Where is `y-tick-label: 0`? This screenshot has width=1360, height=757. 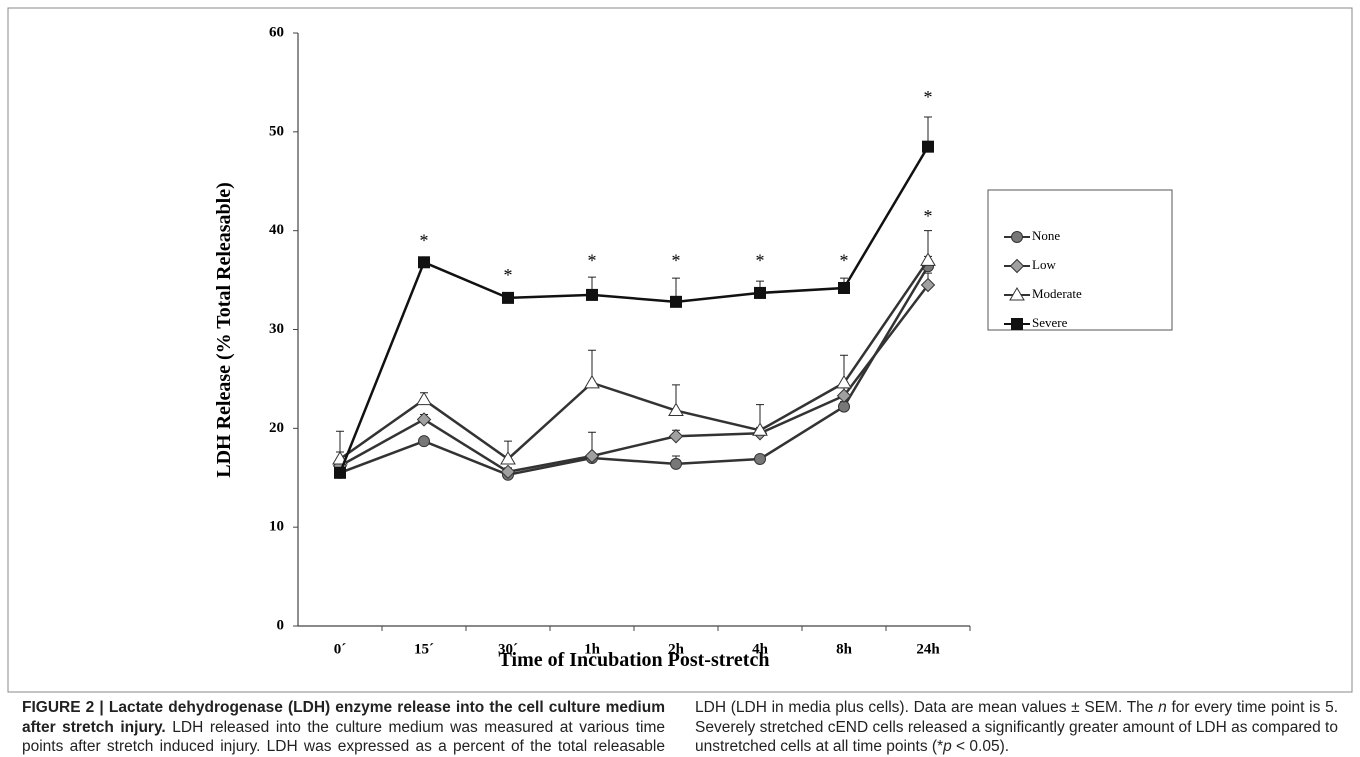 y-tick-label: 0 is located at coordinates (281, 625).